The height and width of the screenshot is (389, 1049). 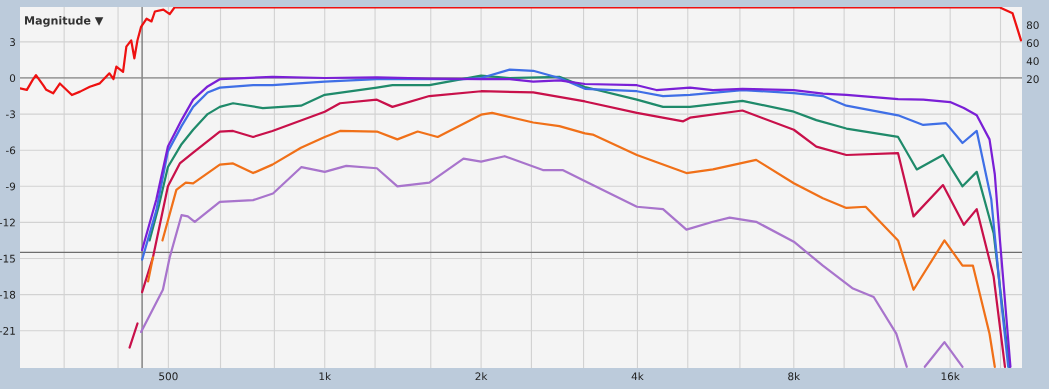 I want to click on y-tick-label: 0, so click(x=12, y=78).